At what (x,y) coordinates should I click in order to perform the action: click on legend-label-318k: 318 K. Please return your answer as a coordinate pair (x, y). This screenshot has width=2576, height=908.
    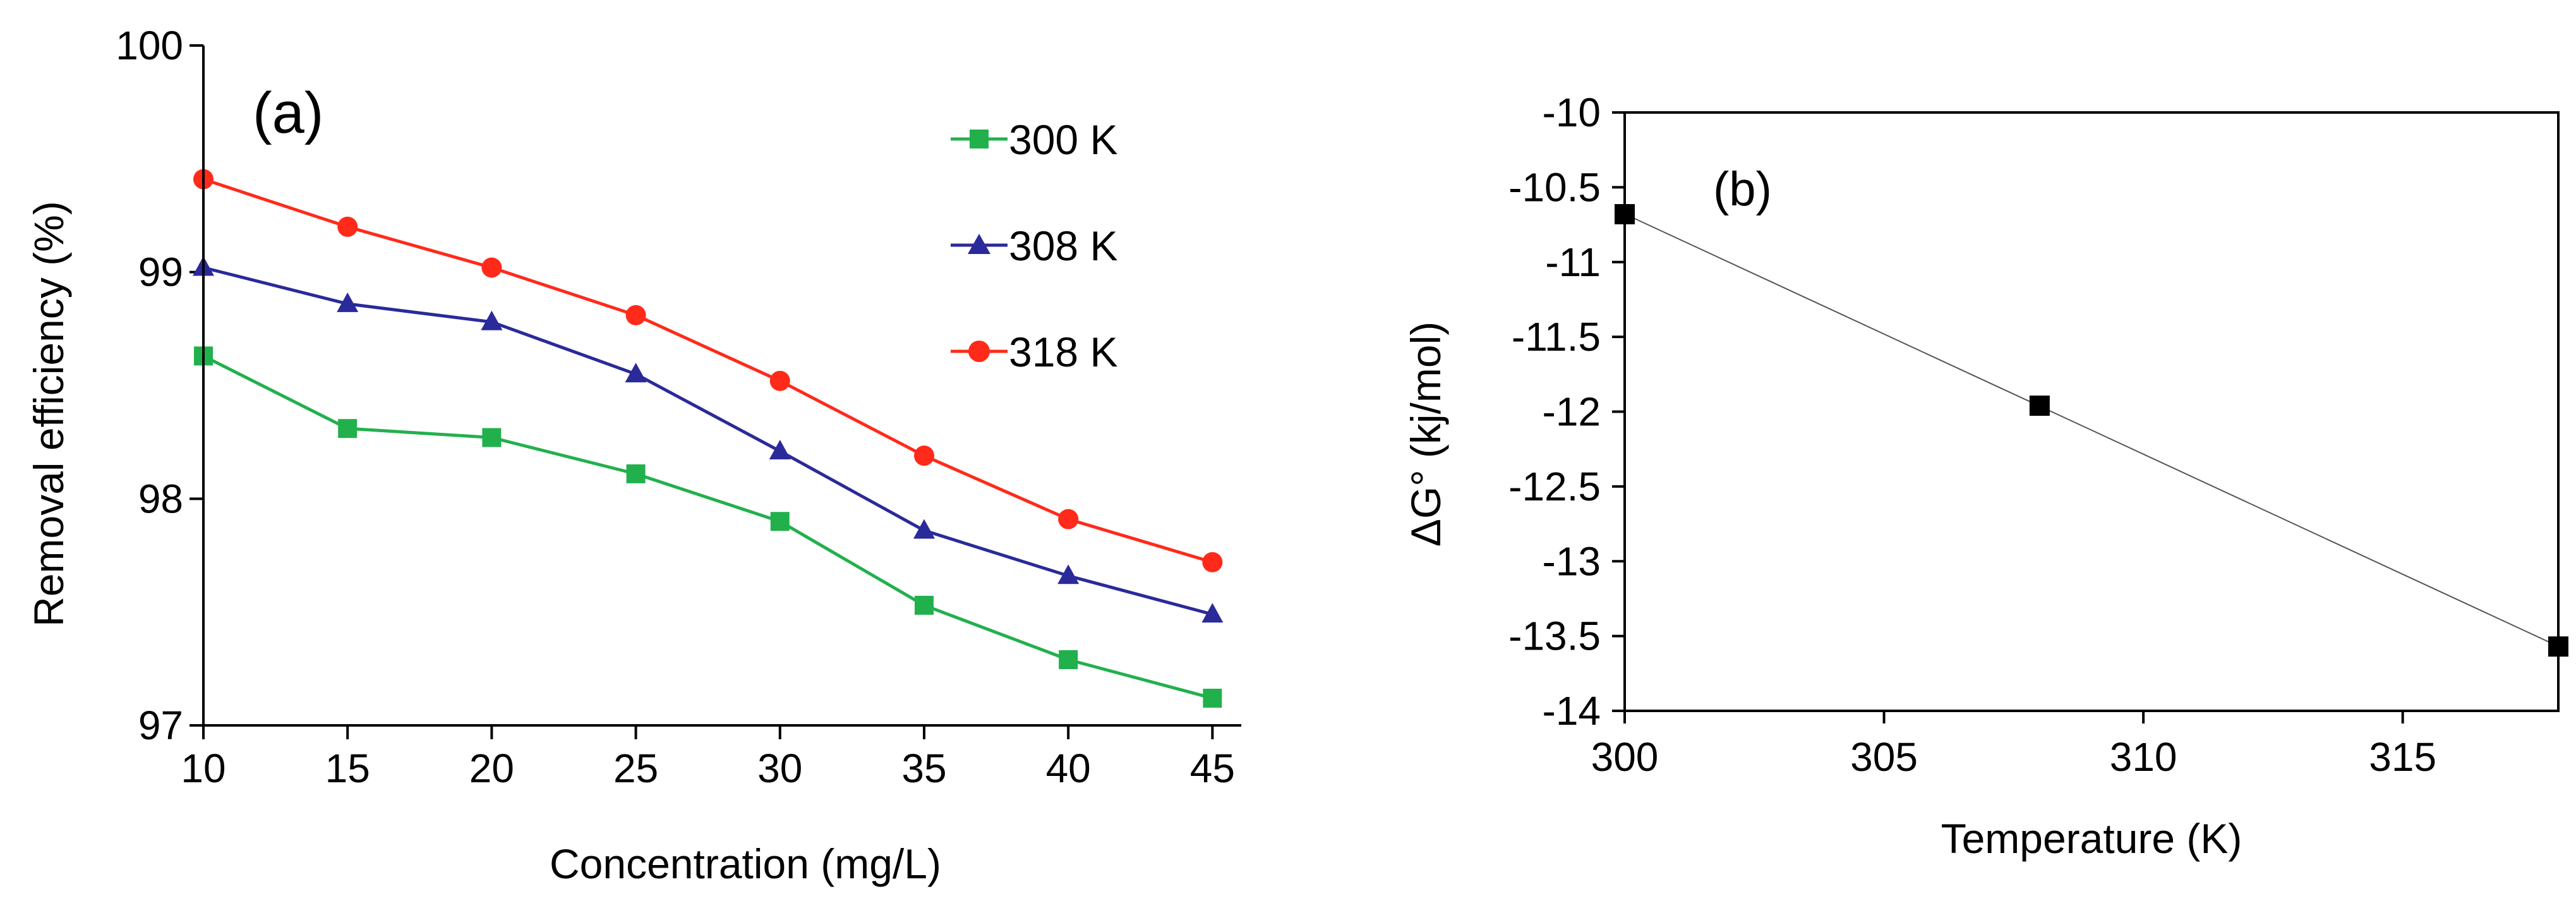
    Looking at the image, I should click on (1063, 352).